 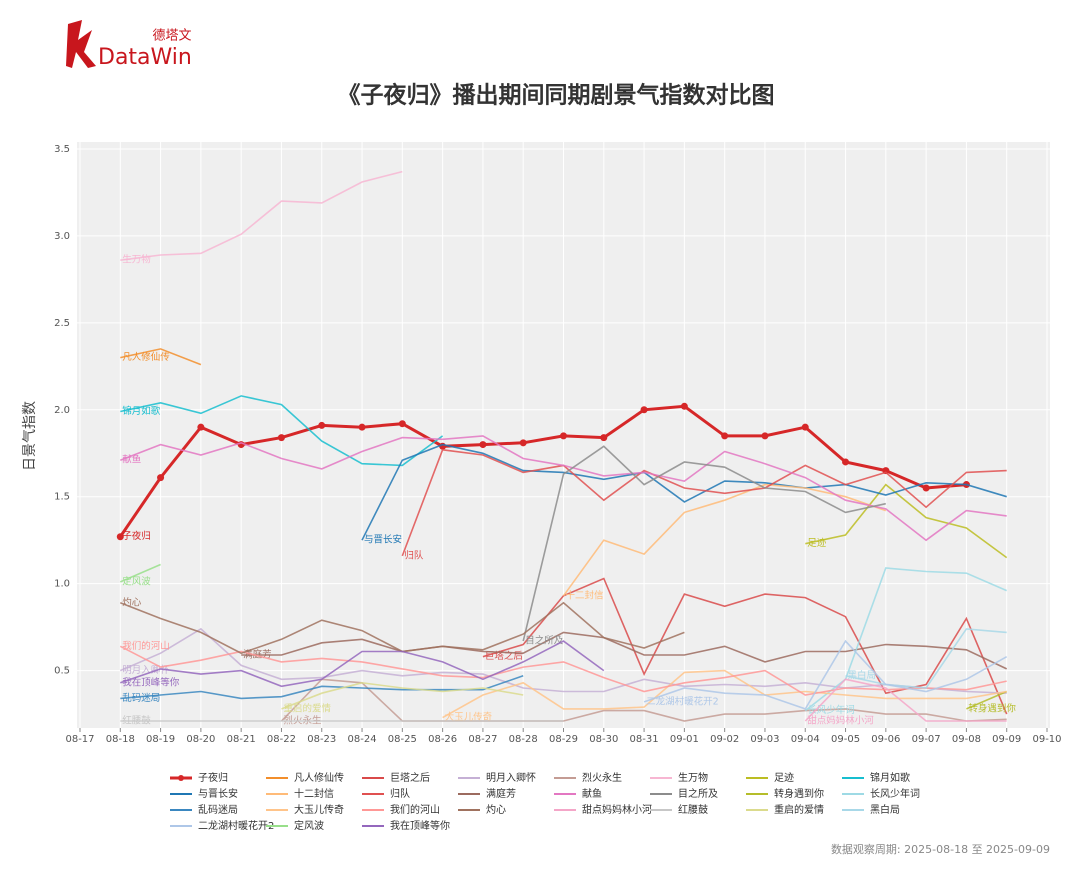 I want to click on series-label: 凡人修仙传, so click(x=146, y=357).